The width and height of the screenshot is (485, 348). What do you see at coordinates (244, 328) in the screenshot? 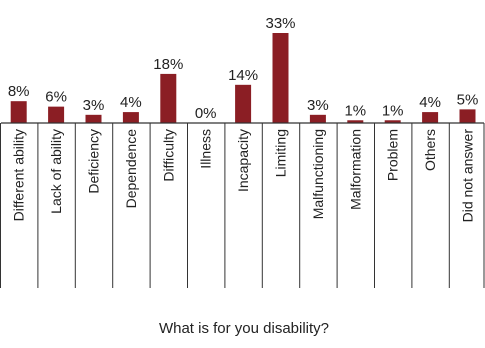
I see `chart-title: What is for you disability?` at bounding box center [244, 328].